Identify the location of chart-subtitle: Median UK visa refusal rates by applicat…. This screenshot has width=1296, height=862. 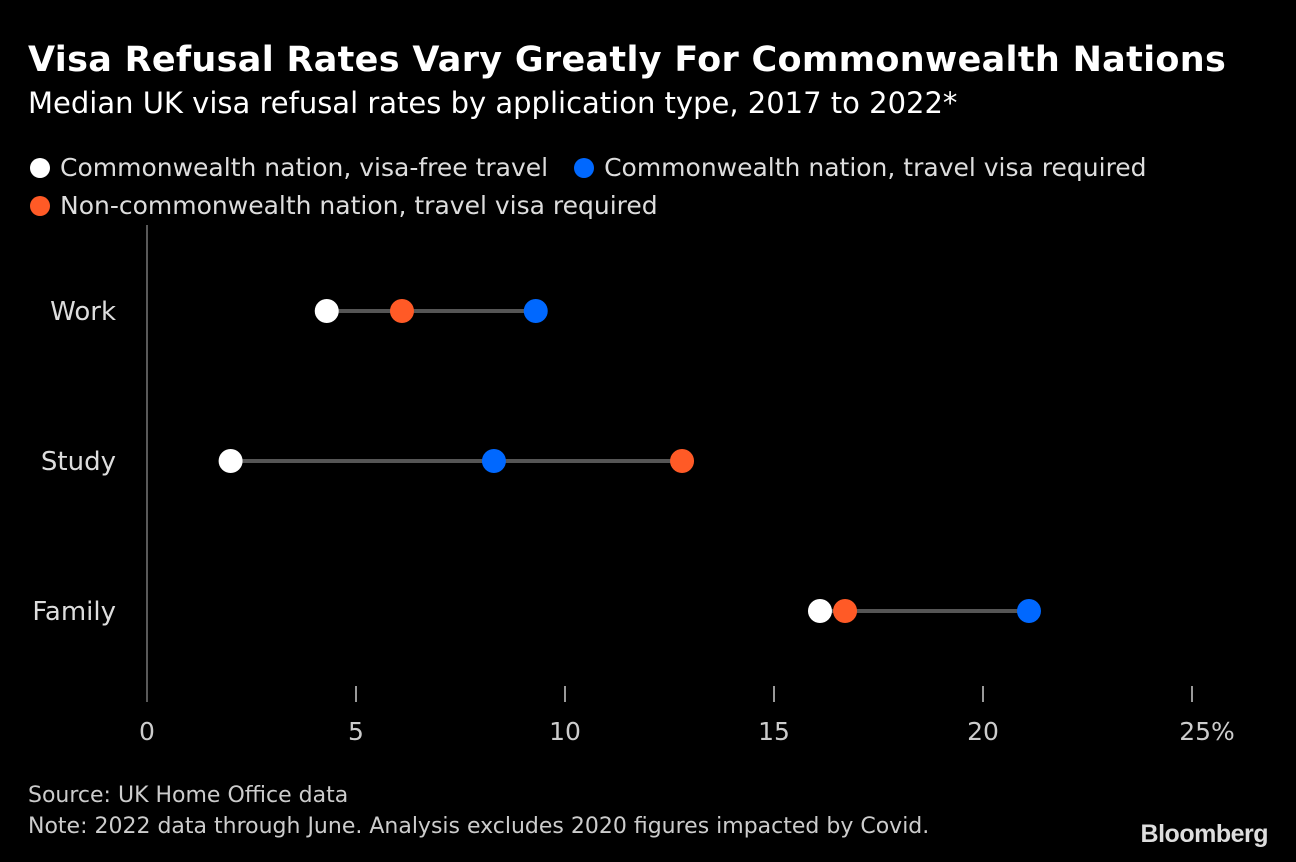
(493, 103).